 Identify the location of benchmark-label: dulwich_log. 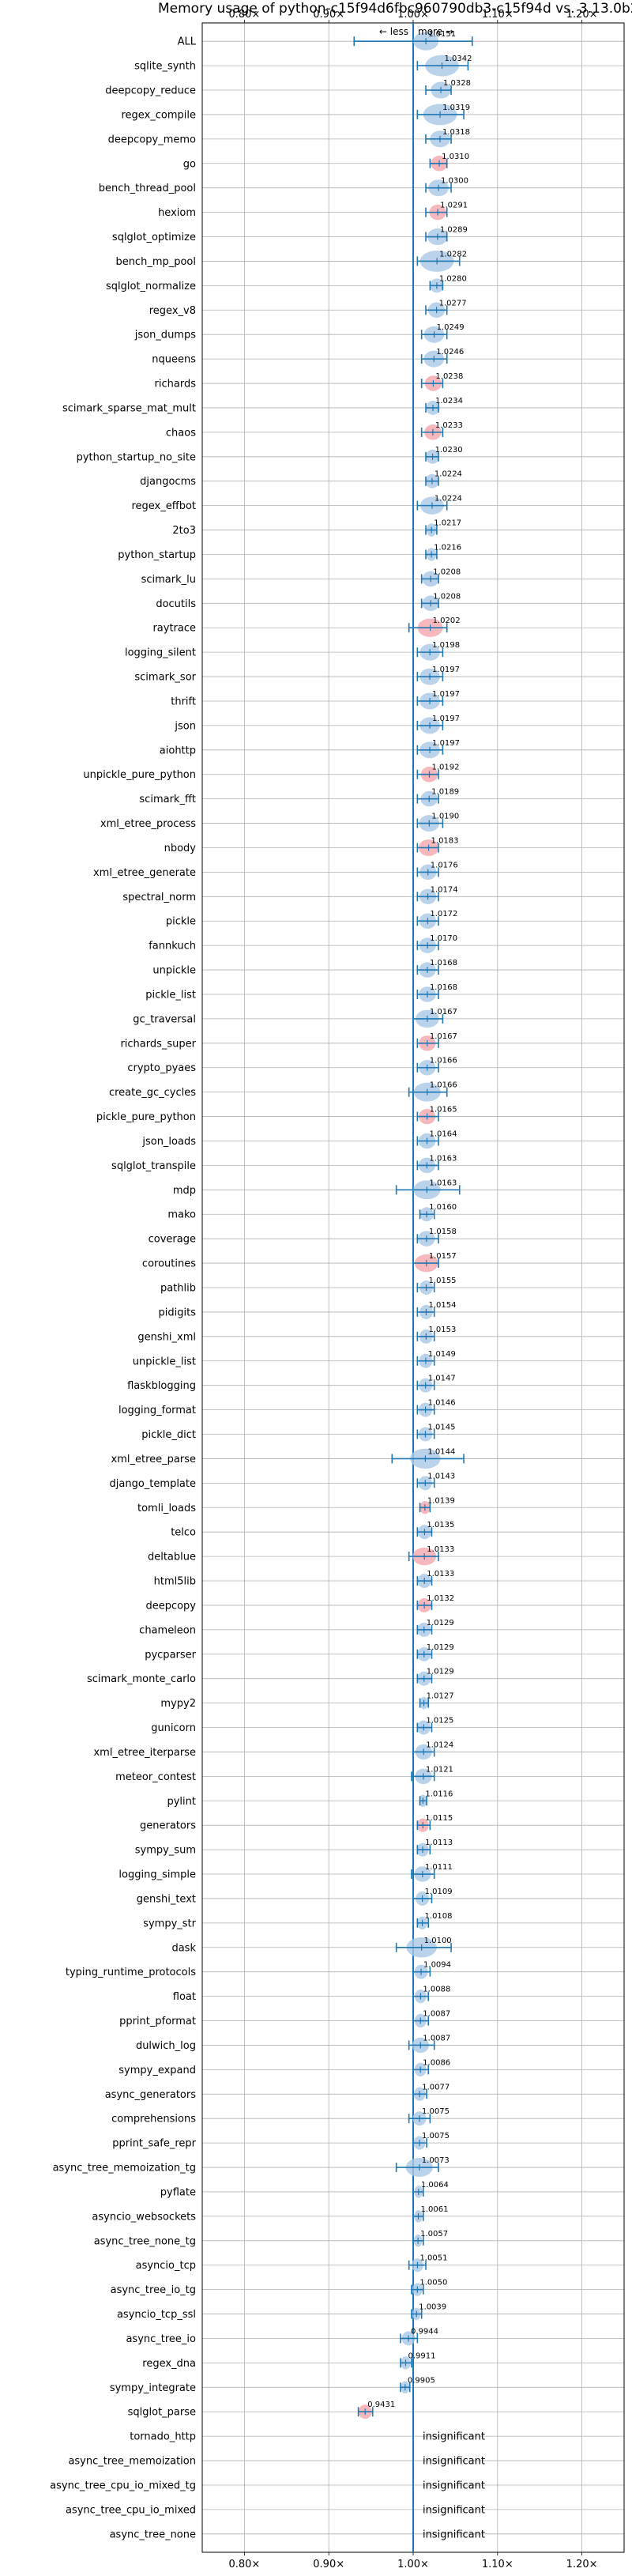
(166, 2046).